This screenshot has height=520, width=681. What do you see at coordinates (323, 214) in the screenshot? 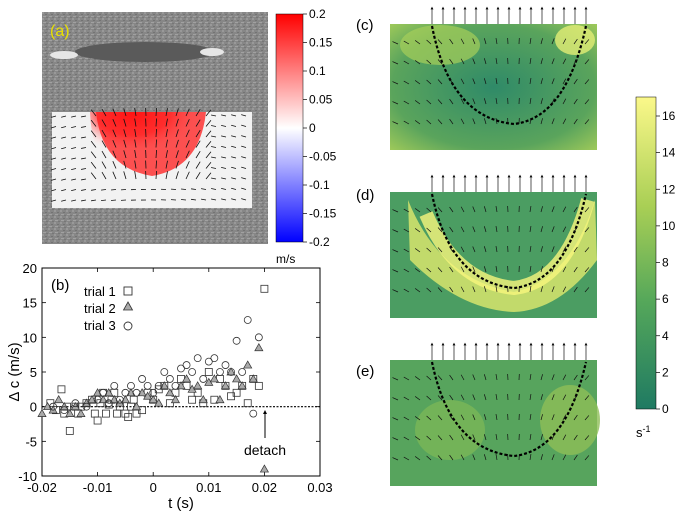
I see `velocity-colorbar-tick-label: -0.15` at bounding box center [323, 214].